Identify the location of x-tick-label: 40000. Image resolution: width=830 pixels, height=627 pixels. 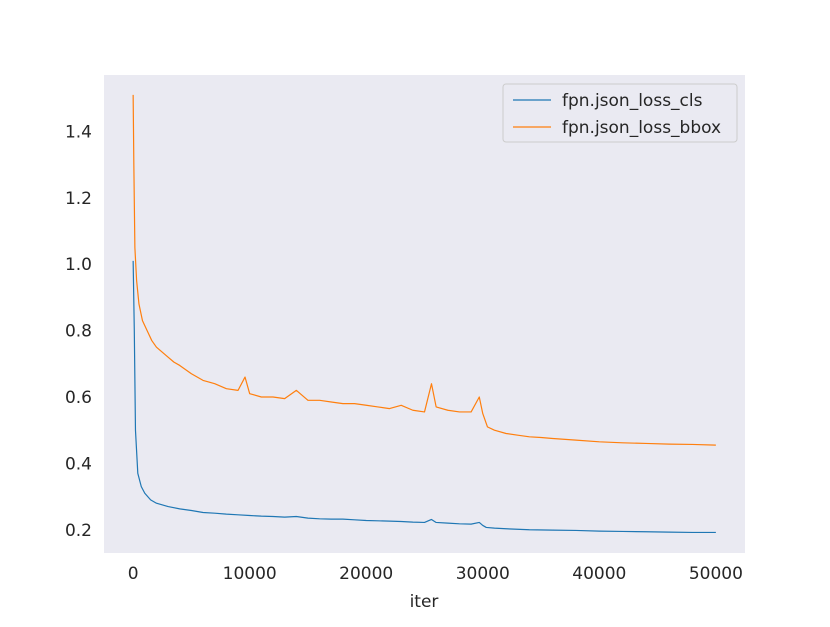
(599, 574).